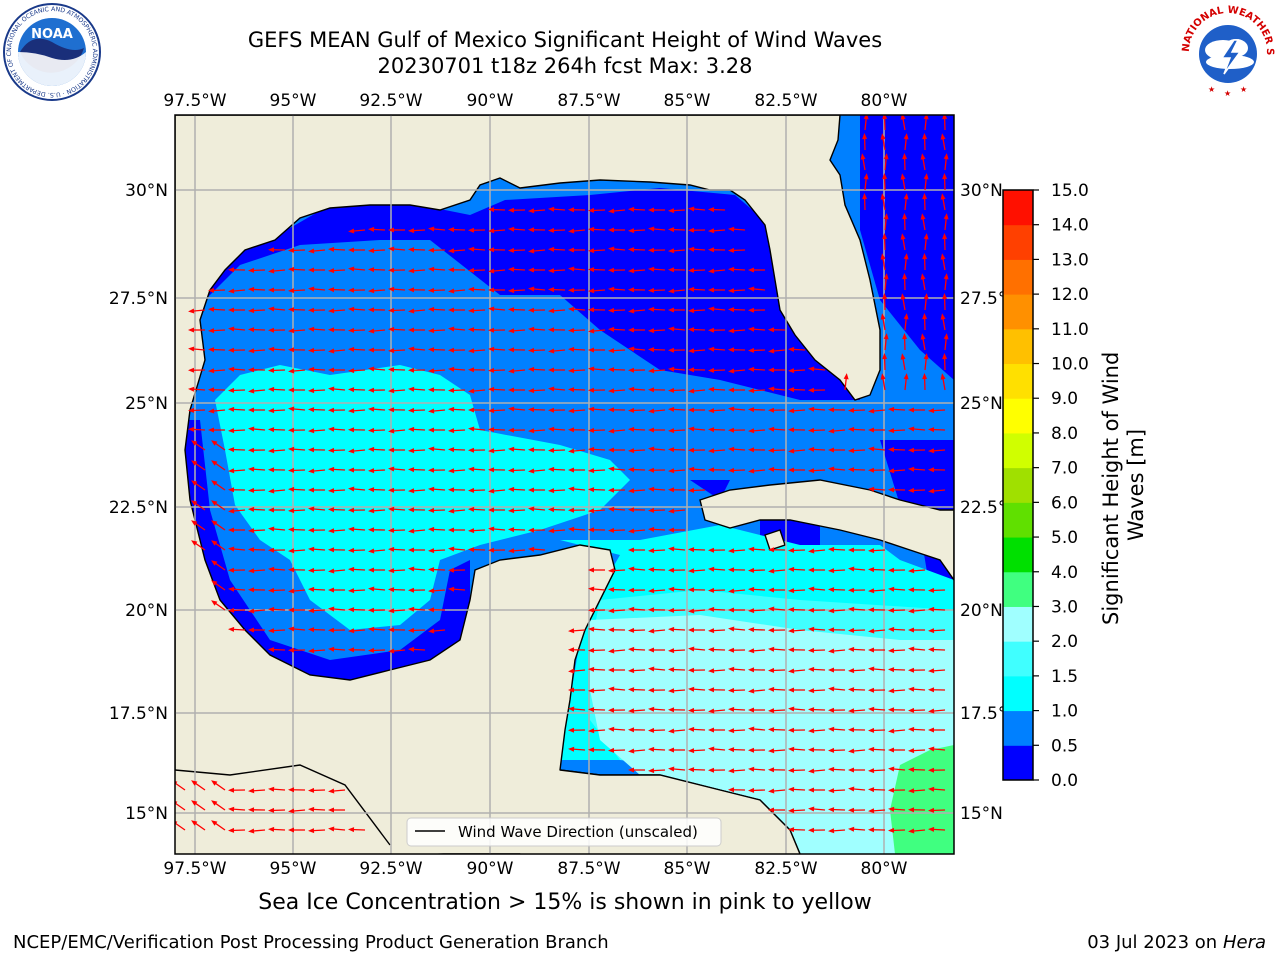  I want to click on colorbar-segment, so click(1018, 693).